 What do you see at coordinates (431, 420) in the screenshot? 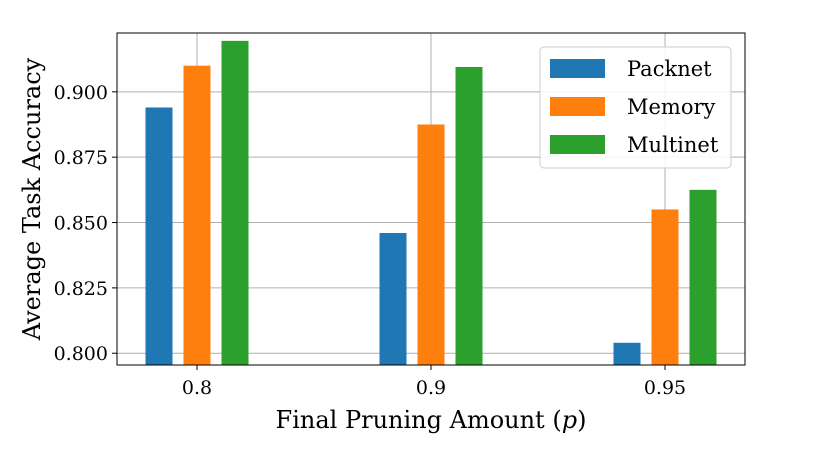
I see `x-axis-label: Final Pruning Amount (p)` at bounding box center [431, 420].